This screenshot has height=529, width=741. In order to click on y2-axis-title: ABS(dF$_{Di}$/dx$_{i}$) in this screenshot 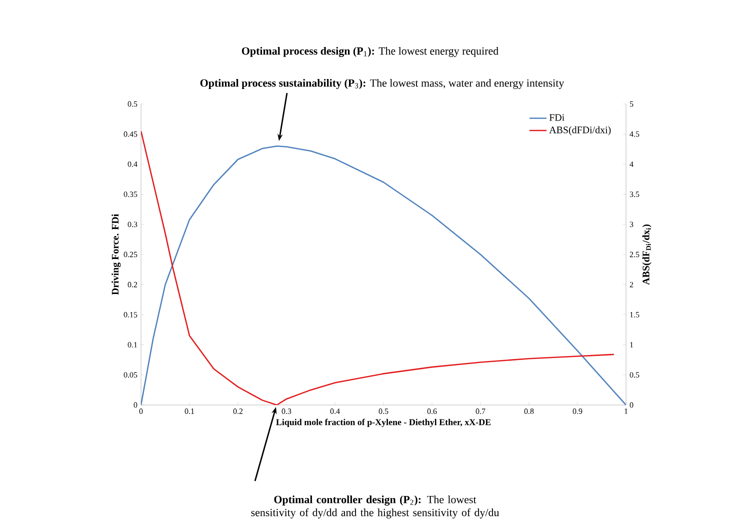, I will do `click(647, 254)`.